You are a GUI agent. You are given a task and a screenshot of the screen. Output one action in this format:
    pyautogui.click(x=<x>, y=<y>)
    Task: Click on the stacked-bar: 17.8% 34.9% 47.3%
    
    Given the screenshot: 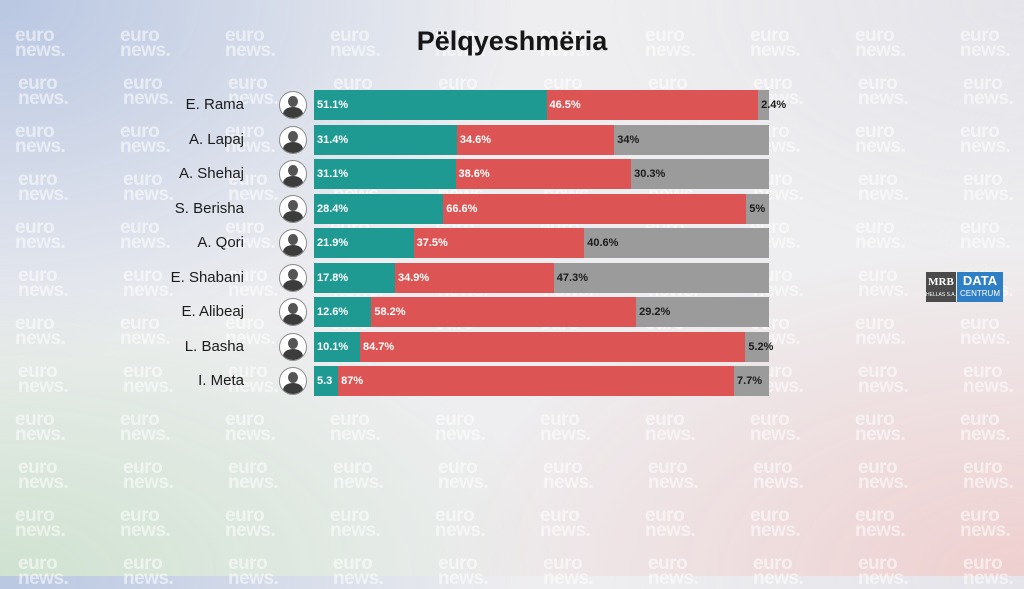 What is the action you would take?
    pyautogui.click(x=541, y=277)
    